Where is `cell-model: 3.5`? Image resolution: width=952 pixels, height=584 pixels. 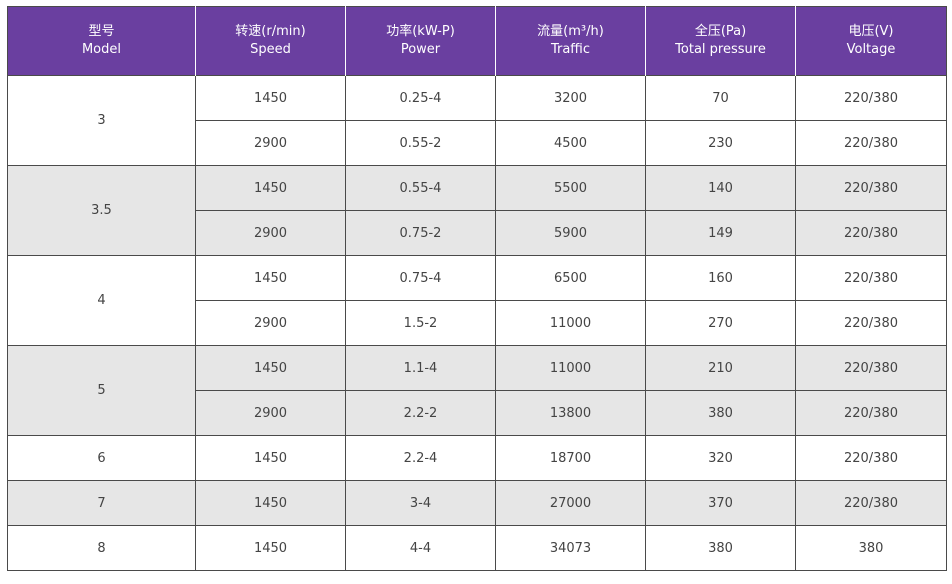
cell-model: 3.5 is located at coordinates (101, 210).